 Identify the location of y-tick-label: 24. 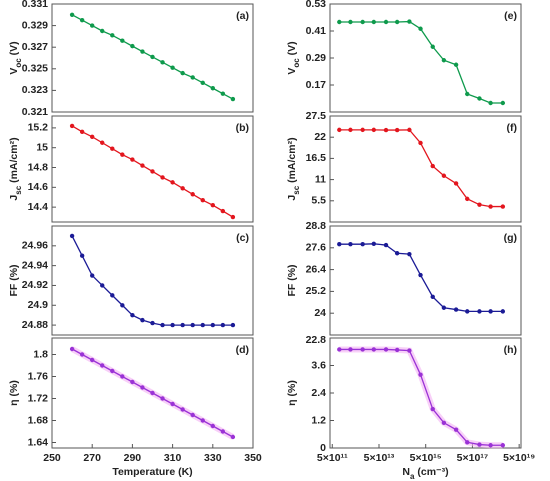
(320, 313).